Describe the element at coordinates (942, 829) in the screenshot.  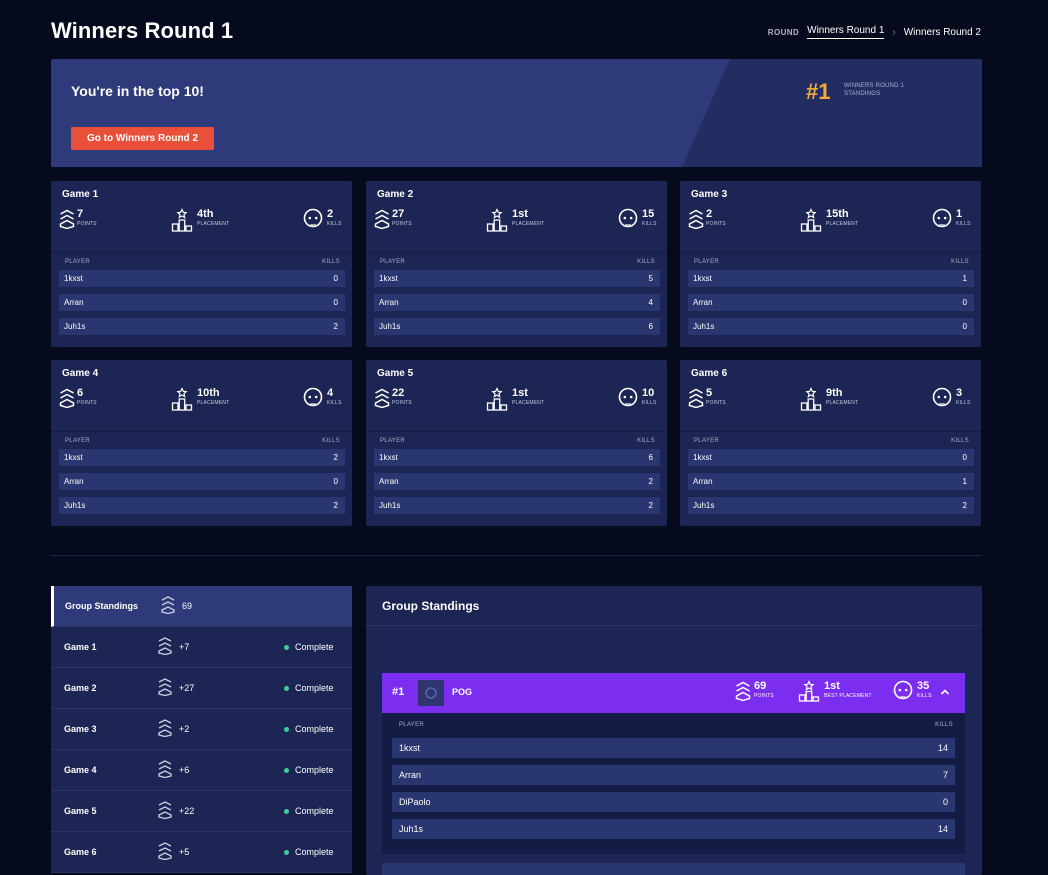
I see `player-kills: 14` at that location.